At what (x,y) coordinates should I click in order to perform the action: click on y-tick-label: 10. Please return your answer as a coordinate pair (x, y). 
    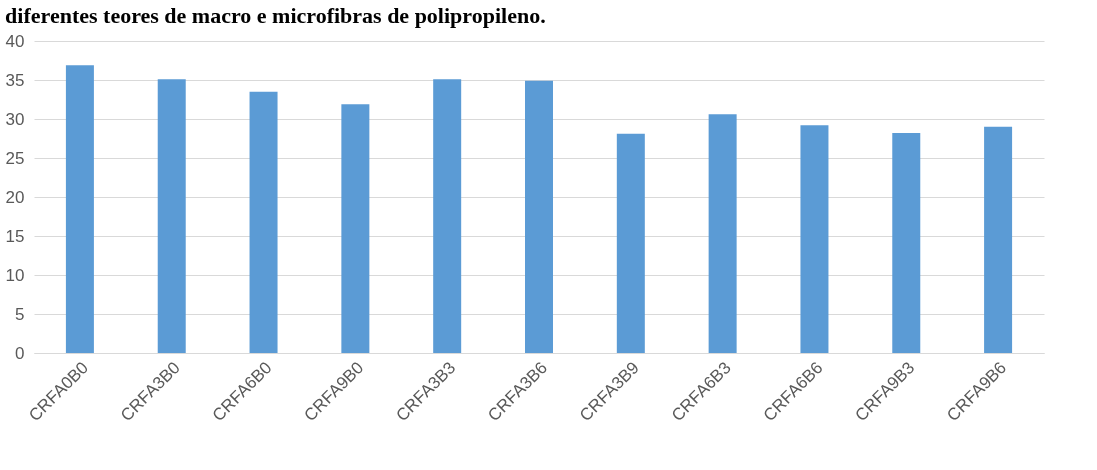
    Looking at the image, I should click on (15, 275).